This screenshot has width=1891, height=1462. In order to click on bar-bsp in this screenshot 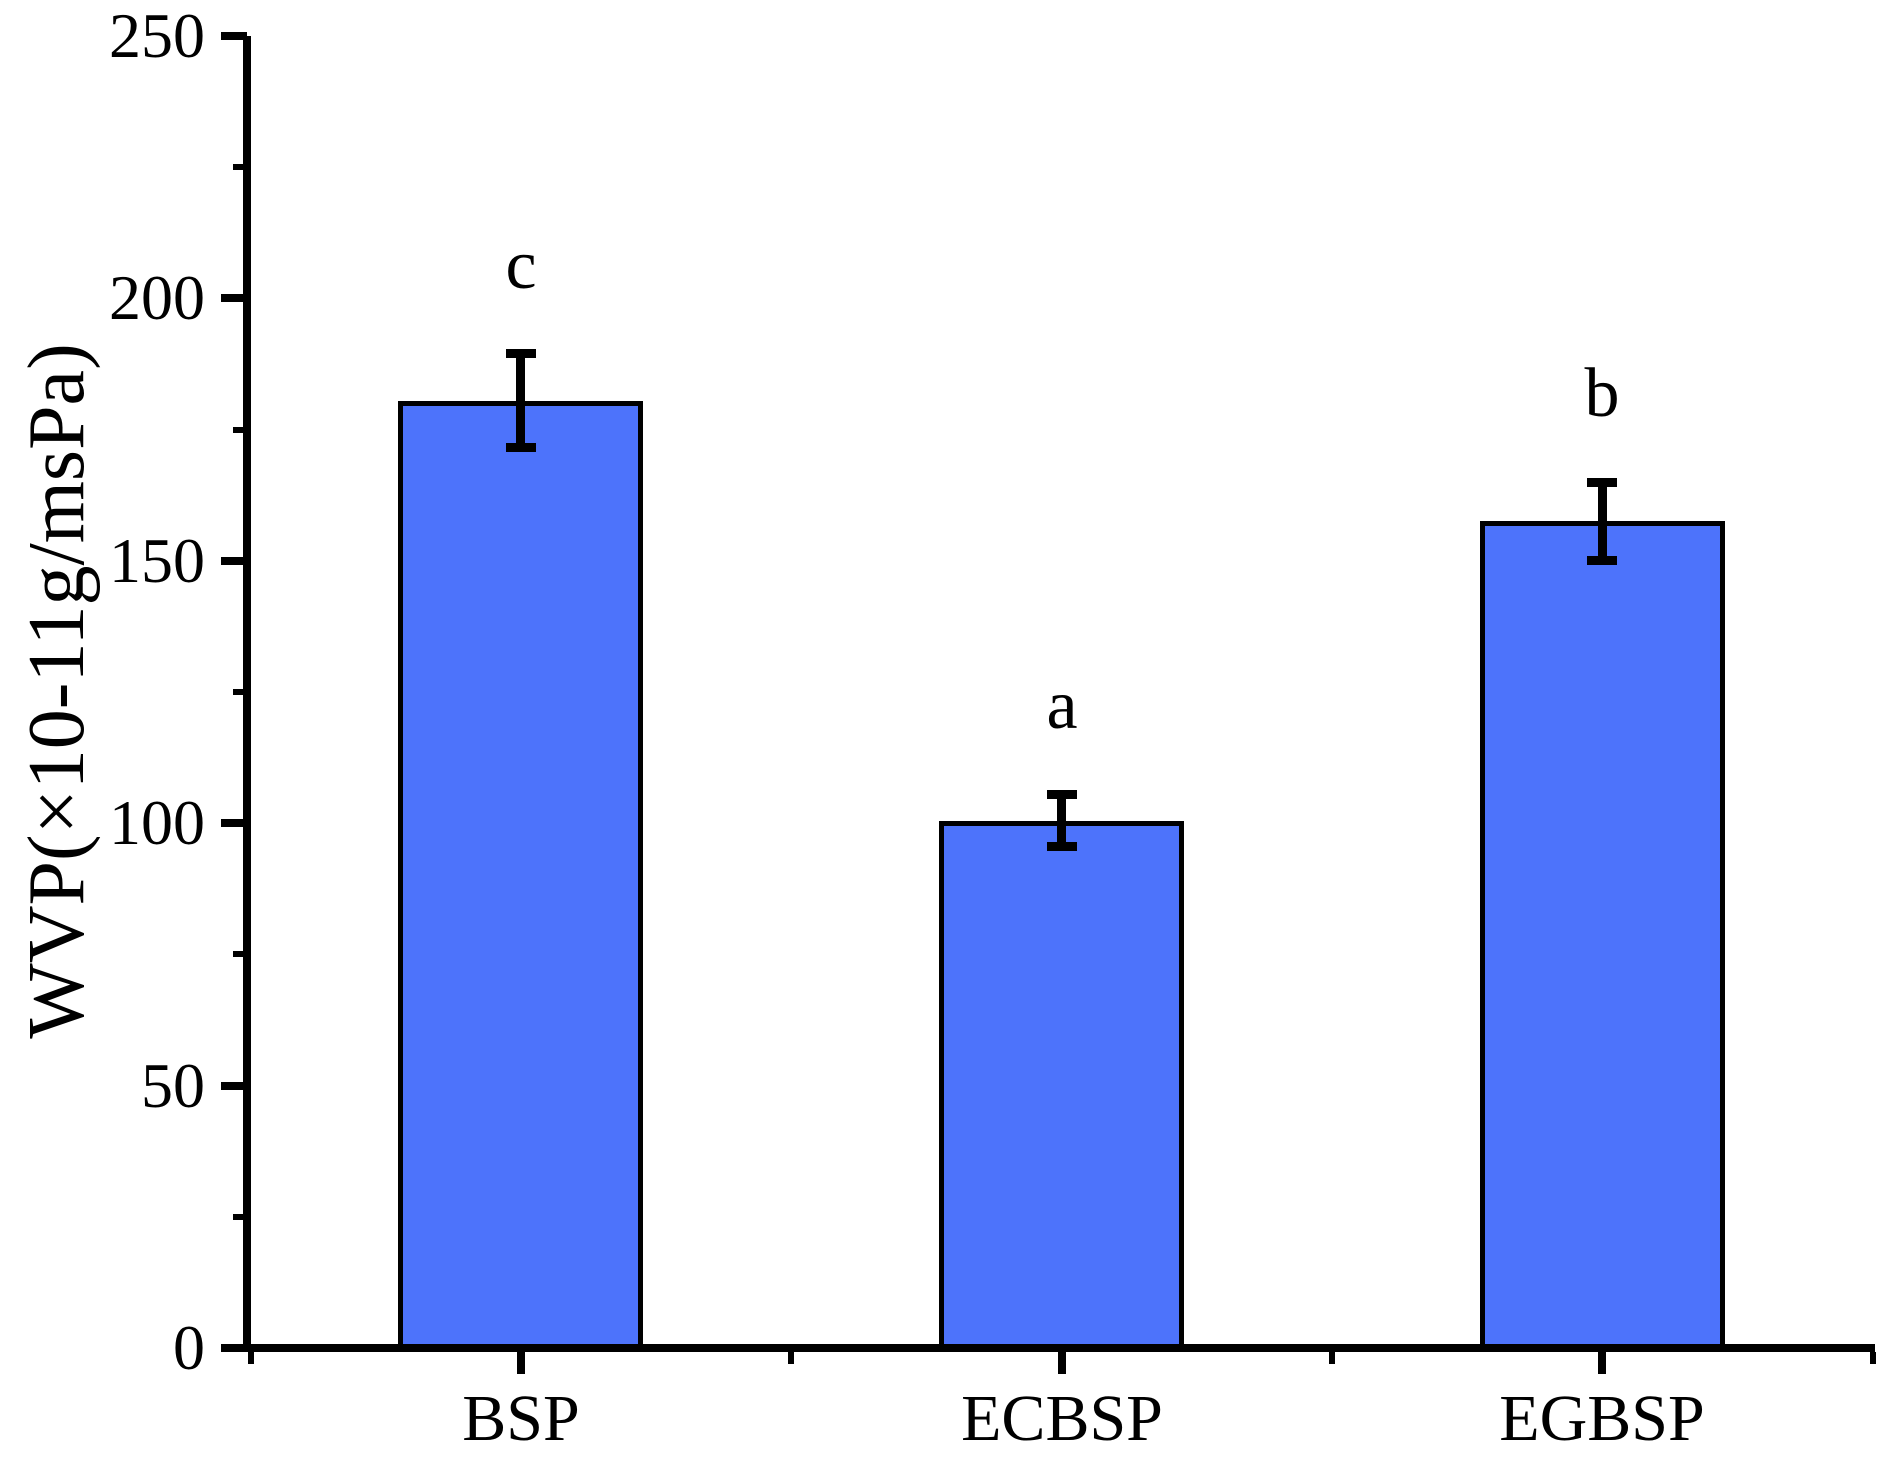, I will do `click(520, 875)`.